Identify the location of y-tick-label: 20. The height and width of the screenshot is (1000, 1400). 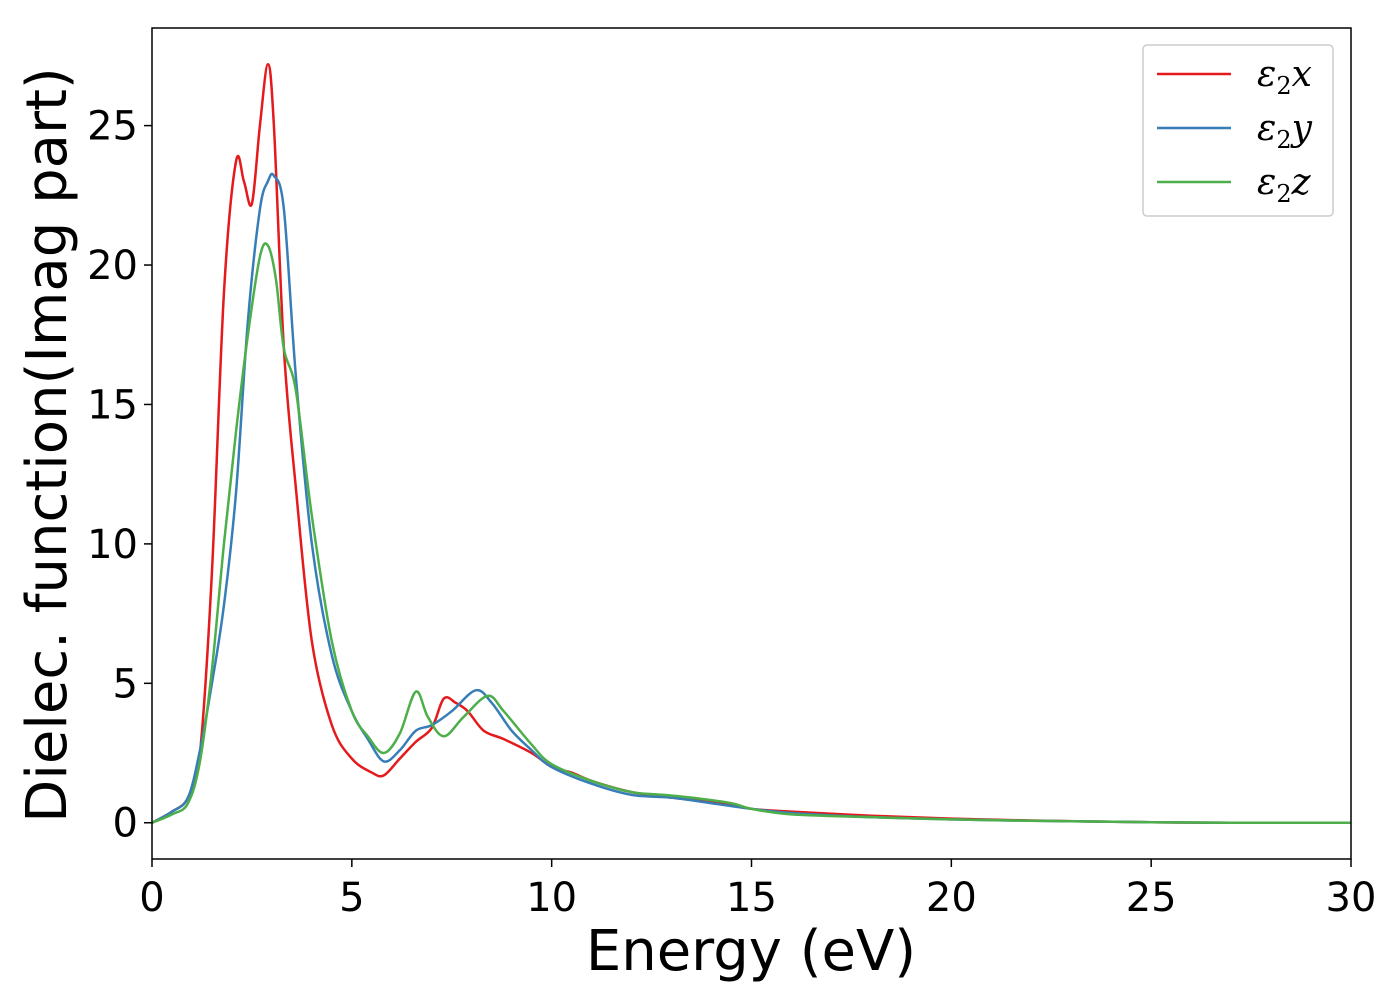
(112, 266).